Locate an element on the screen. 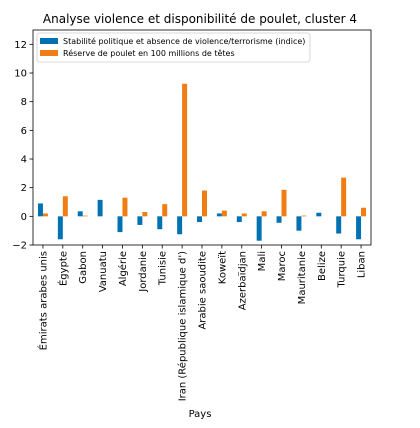 The width and height of the screenshot is (420, 428). x-tick-label: Arabie saoudite is located at coordinates (203, 290).